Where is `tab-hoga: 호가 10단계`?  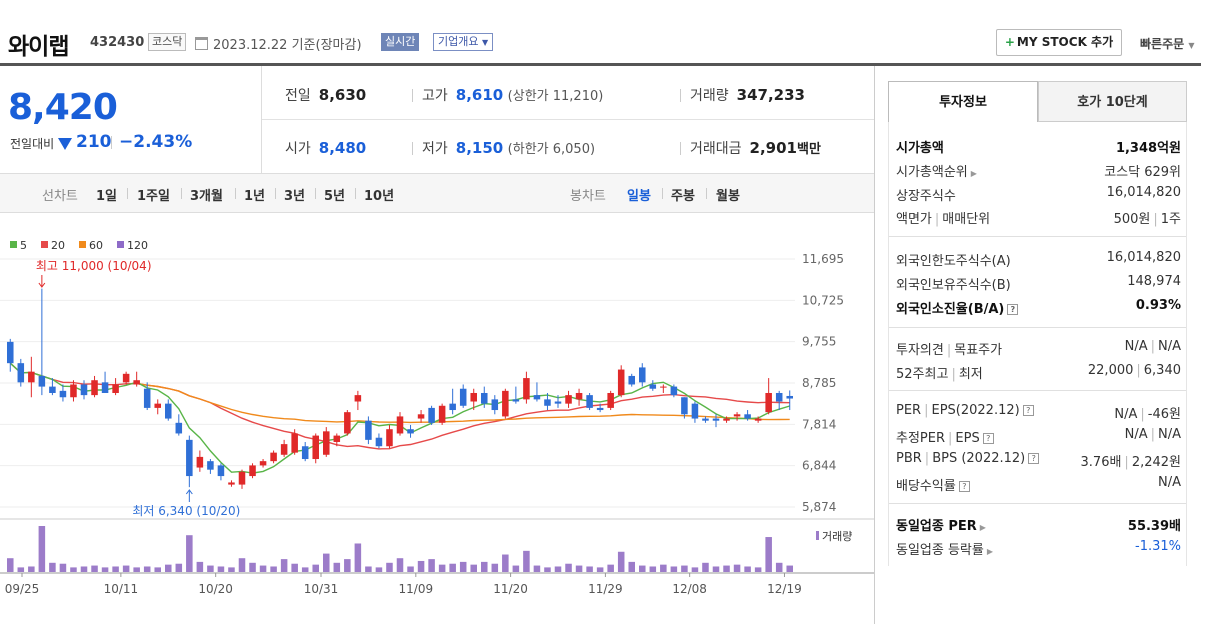 tab-hoga: 호가 10단계 is located at coordinates (1112, 101).